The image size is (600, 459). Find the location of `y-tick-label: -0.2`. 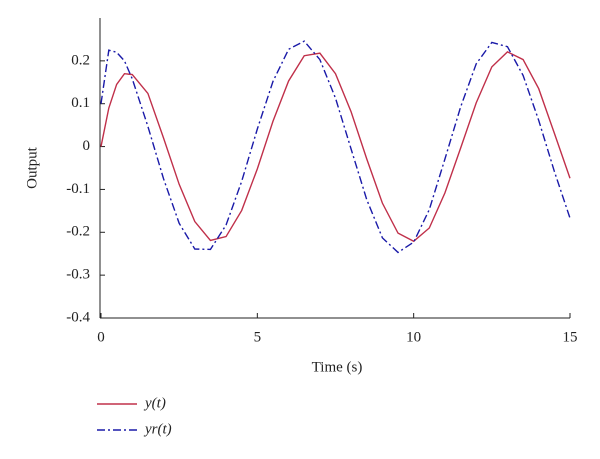

y-tick-label: -0.2 is located at coordinates (78, 232).